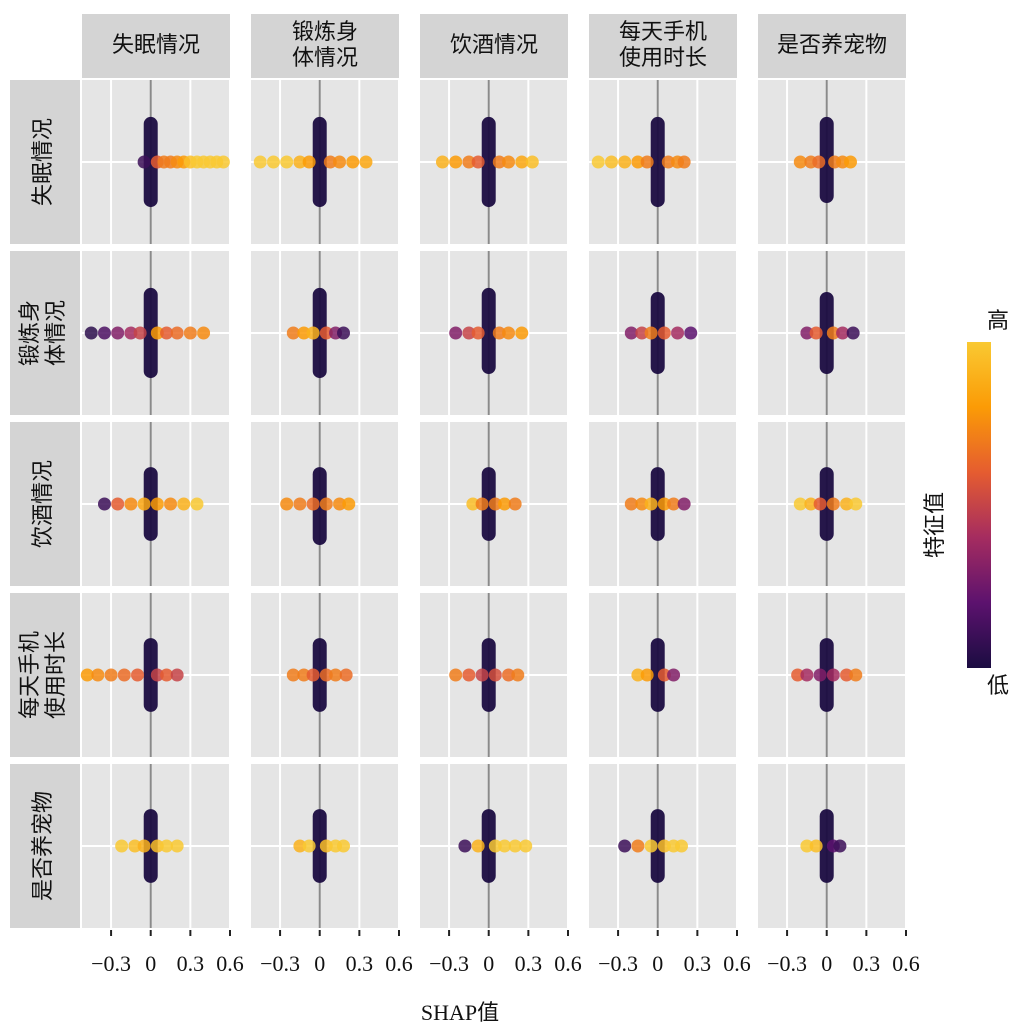 The width and height of the screenshot is (1026, 1034). What do you see at coordinates (979, 505) in the screenshot?
I see `colorbar` at bounding box center [979, 505].